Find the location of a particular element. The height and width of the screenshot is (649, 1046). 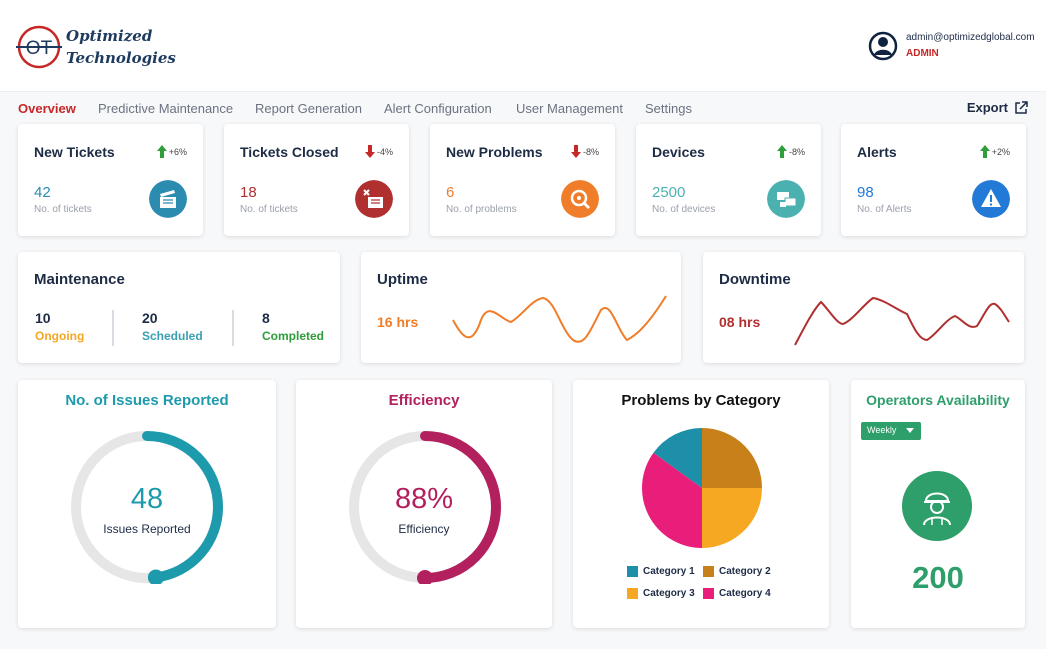

maintenance-value: 10 is located at coordinates (43, 318).